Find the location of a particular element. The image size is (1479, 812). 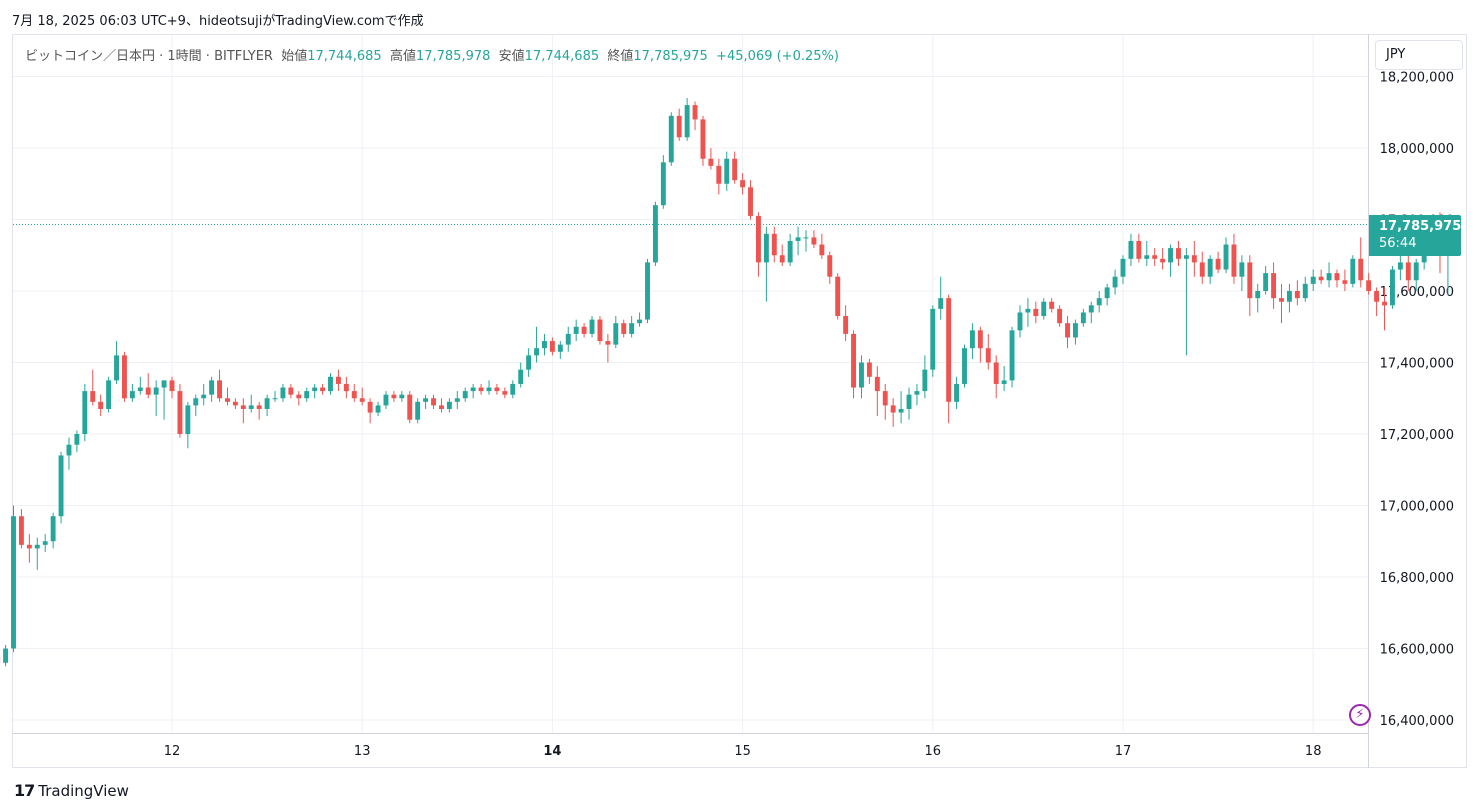

symbol-label: ビットコイン／日本円 · 1時間 · BITFLYER is located at coordinates (149, 56).